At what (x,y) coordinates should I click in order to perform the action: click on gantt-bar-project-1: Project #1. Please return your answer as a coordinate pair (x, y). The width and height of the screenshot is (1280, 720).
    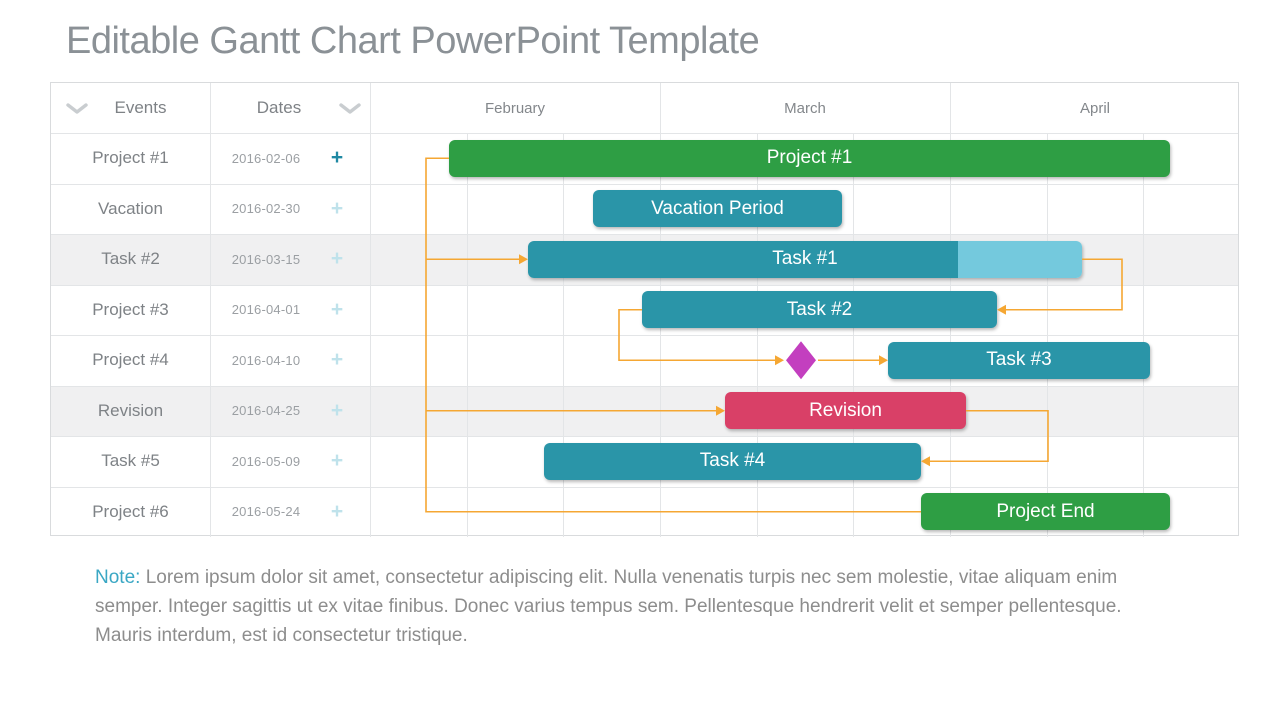
    Looking at the image, I should click on (809, 158).